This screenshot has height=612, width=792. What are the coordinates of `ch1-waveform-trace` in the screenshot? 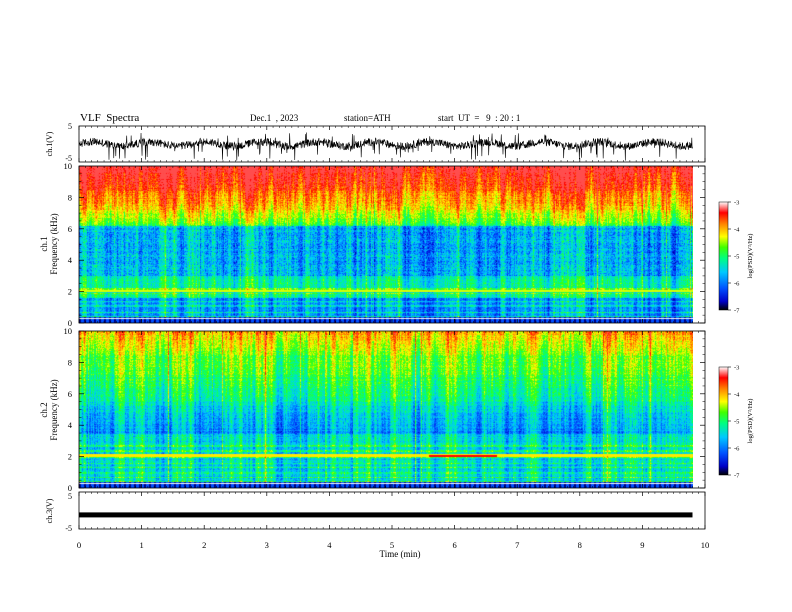 It's located at (385, 146).